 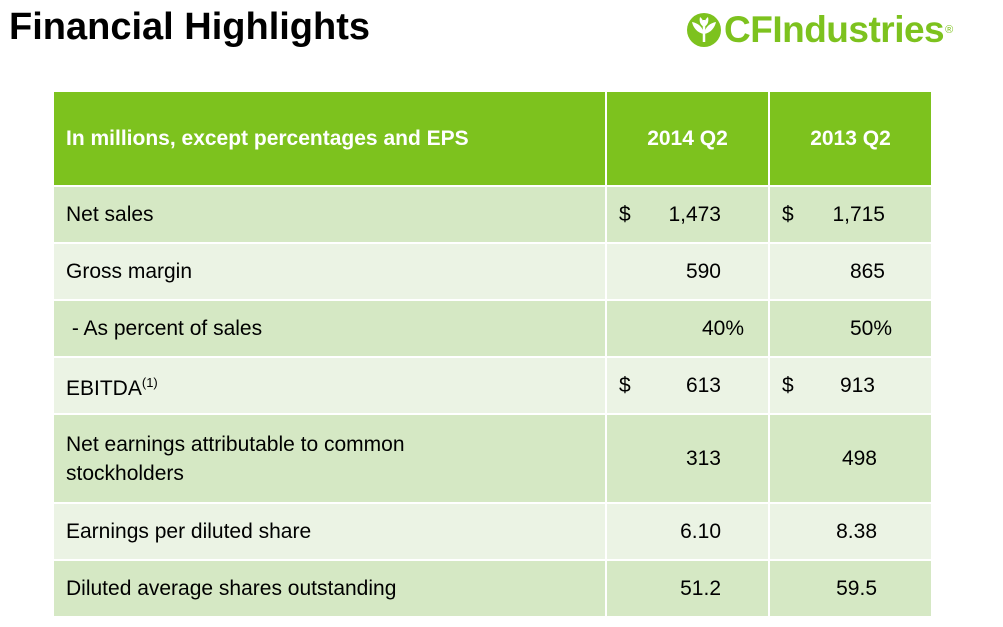 What do you see at coordinates (687, 328) in the screenshot?
I see `cell-2014: 40%` at bounding box center [687, 328].